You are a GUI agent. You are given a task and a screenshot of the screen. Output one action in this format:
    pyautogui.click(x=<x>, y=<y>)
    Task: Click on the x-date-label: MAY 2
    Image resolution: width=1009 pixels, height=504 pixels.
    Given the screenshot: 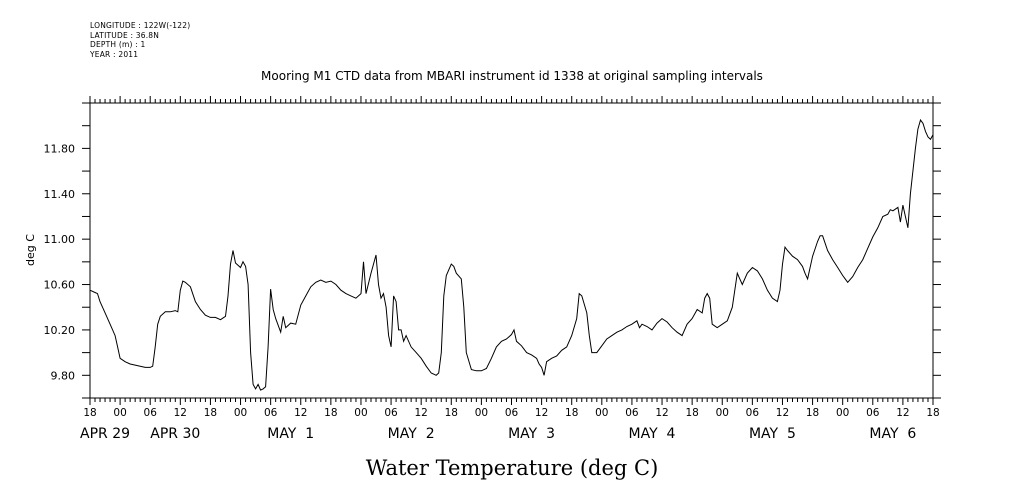 What is the action you would take?
    pyautogui.click(x=411, y=434)
    